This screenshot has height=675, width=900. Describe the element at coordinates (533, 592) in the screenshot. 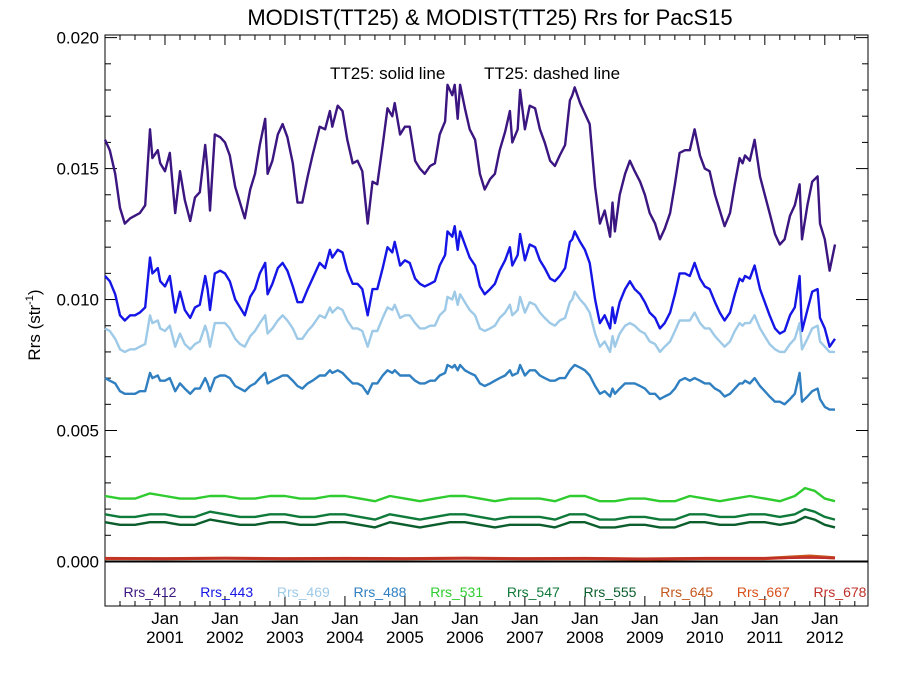

I see `legend-entry: Rrs_547` at that location.